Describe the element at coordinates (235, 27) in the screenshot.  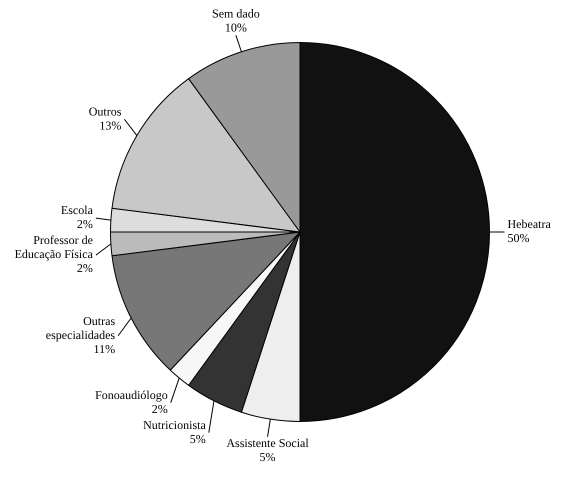
I see `data-label: 10%` at that location.